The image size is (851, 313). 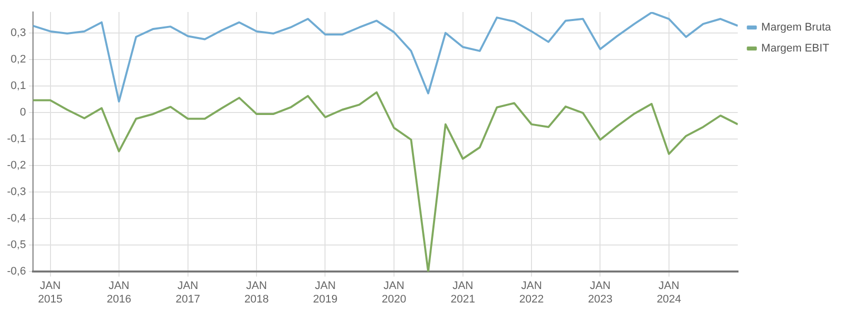 I want to click on x-tick-label: JAN 2021, so click(x=463, y=293).